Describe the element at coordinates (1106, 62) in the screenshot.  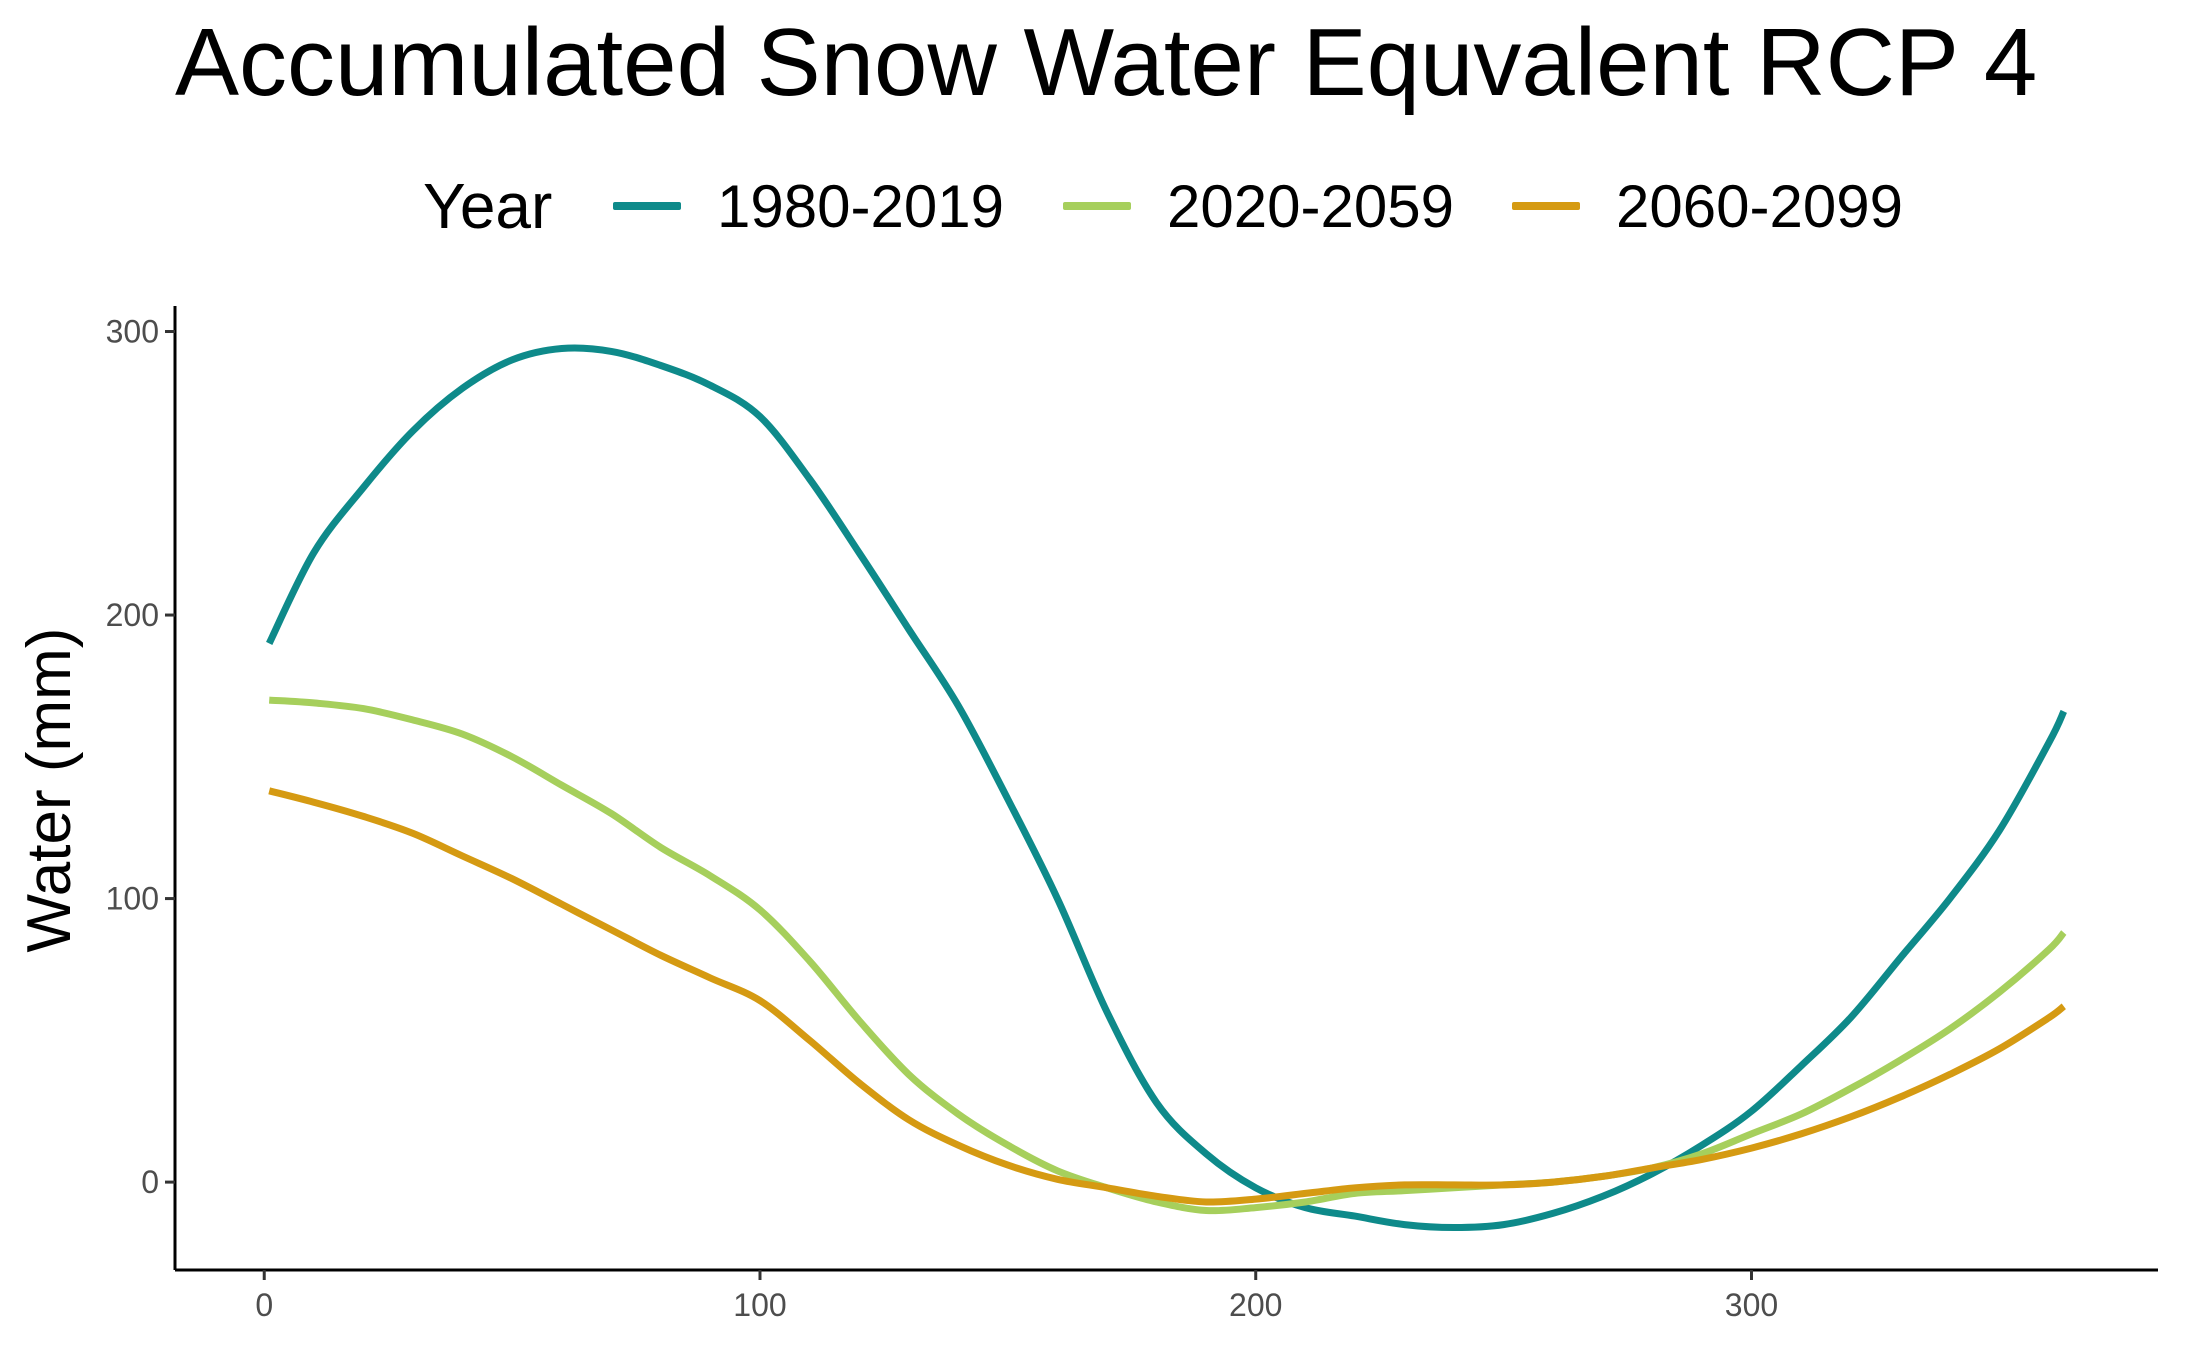
I see `chart-title: Accumulated Snow Water Equvalent RCP 4` at that location.